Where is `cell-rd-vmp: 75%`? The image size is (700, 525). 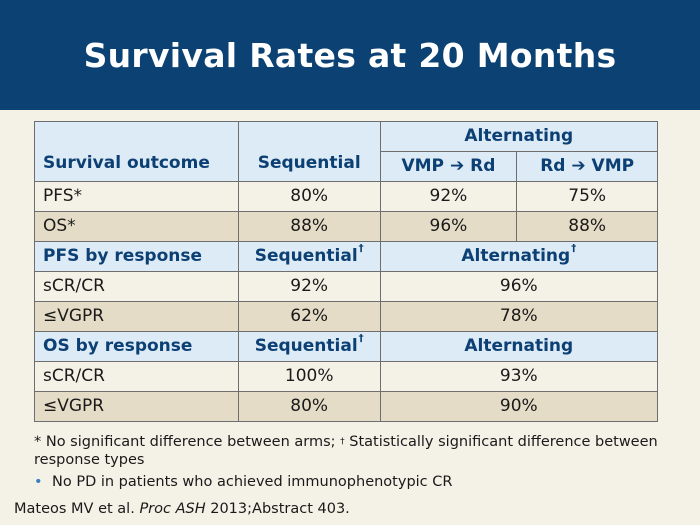 cell-rd-vmp: 75% is located at coordinates (587, 196).